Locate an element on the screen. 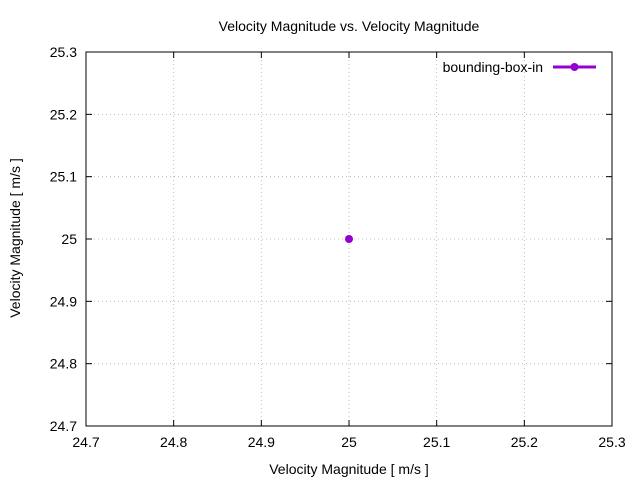 The height and width of the screenshot is (480, 640). x-tick-label: 25.3 is located at coordinates (611, 442).